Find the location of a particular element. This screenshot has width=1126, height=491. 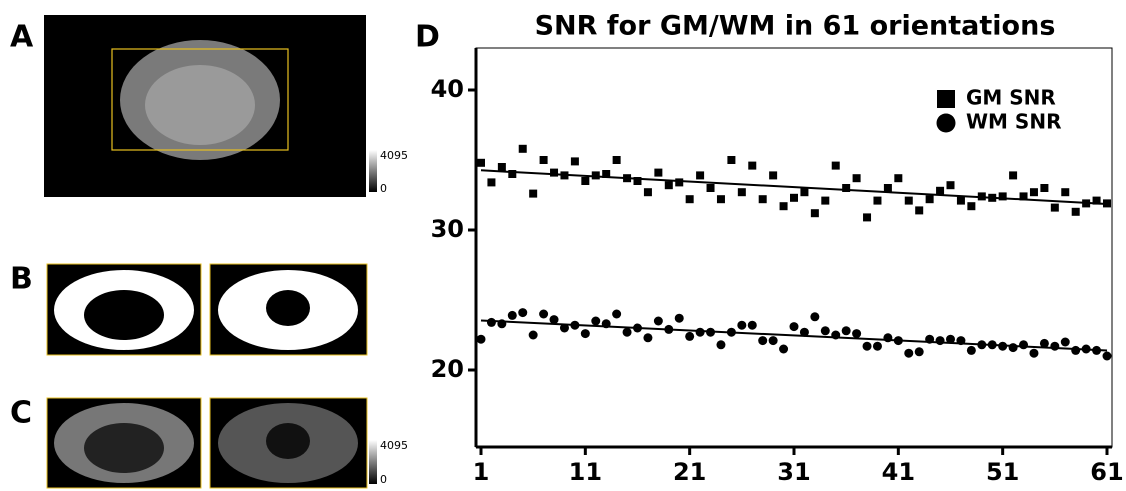

colorbar-max: 4095 is located at coordinates (394, 155).